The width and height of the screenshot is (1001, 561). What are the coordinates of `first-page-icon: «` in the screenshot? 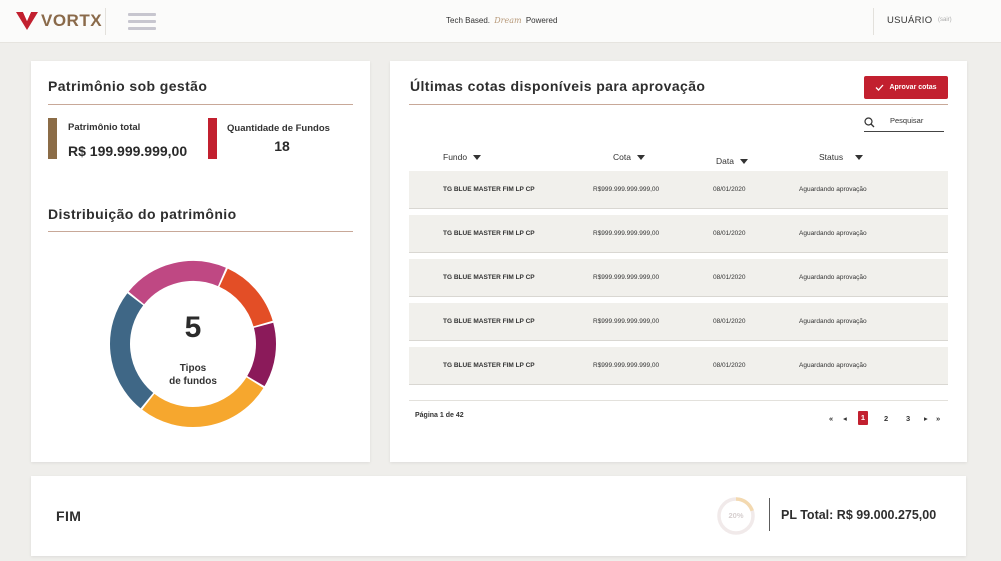 It's located at (831, 418).